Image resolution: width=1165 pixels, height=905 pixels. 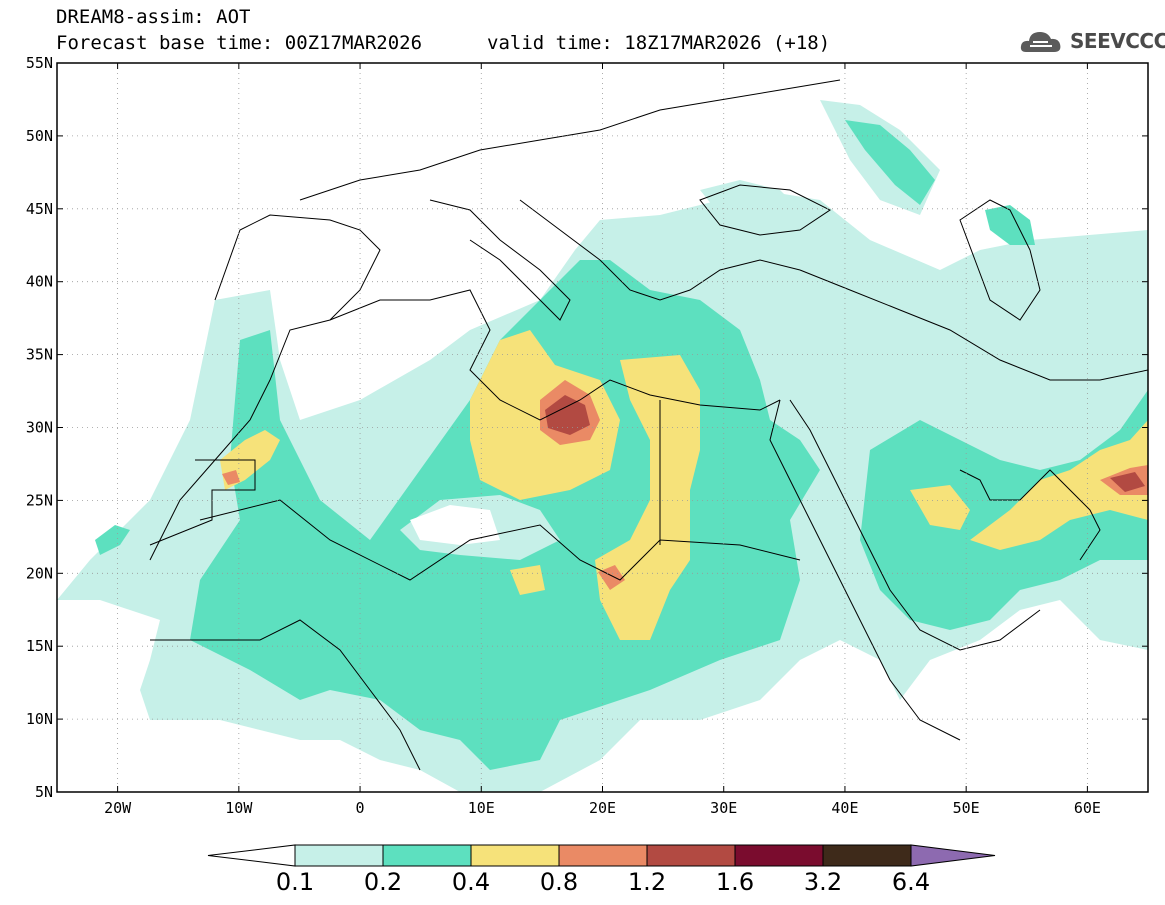 I want to click on aot-0.2-arabia, so click(x=1004, y=510).